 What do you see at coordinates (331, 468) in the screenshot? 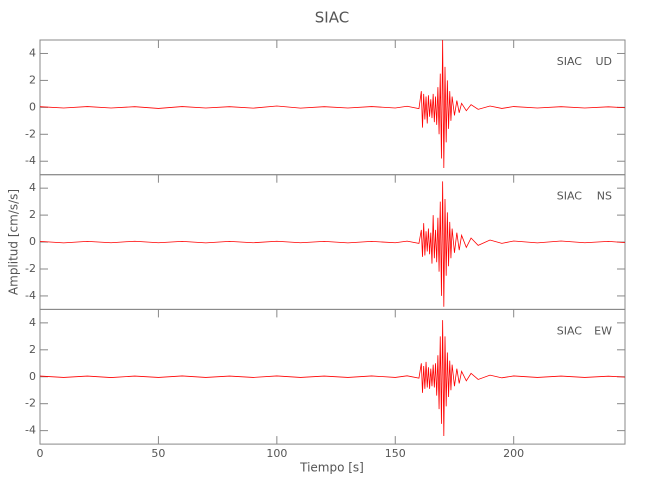
I see `x-axis-label: Tiempo [s]` at bounding box center [331, 468].